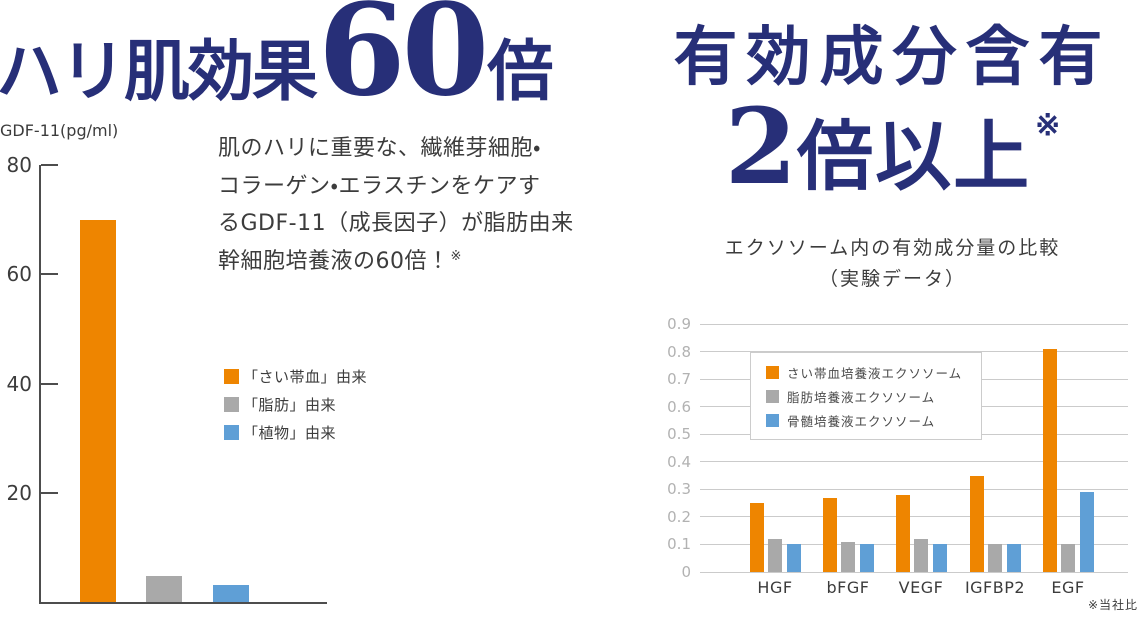  I want to click on right-axis-tick-label: 0.1, so click(679, 544).